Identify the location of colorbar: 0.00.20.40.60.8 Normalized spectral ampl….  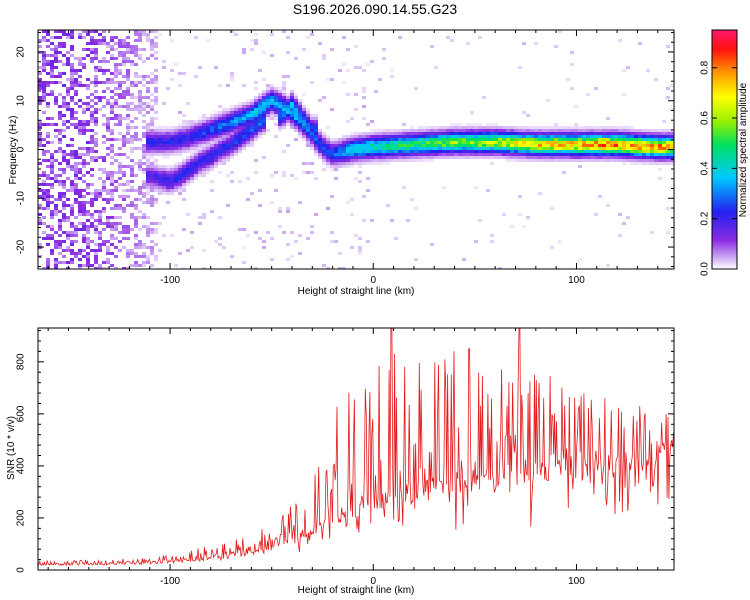
(724, 152).